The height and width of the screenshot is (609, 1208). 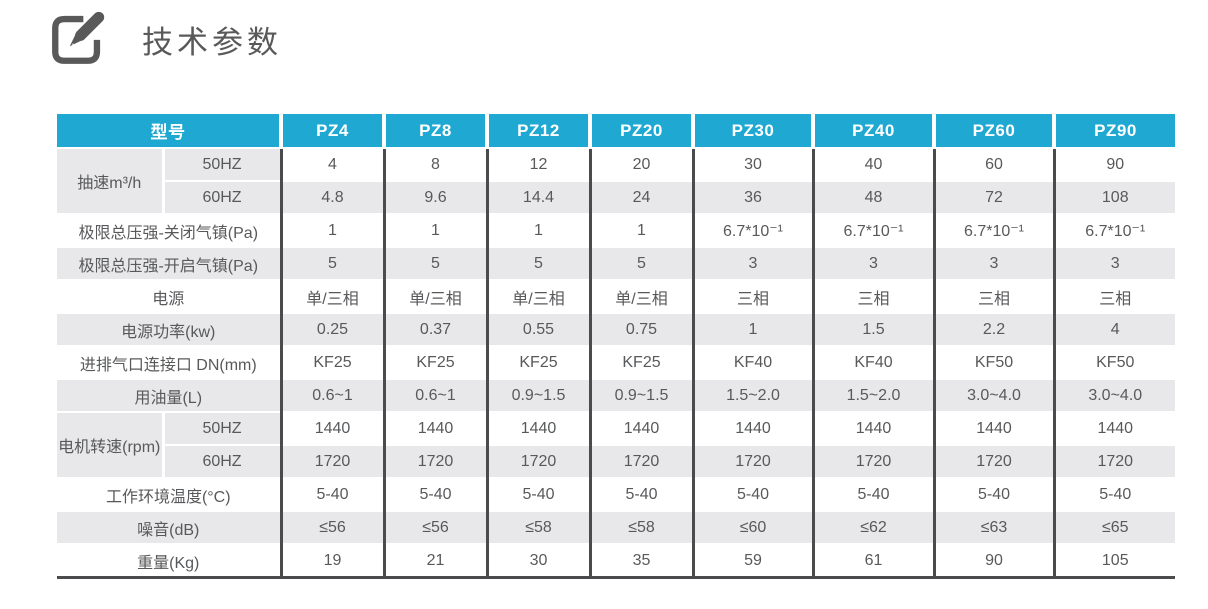 What do you see at coordinates (331, 527) in the screenshot?
I see `spec-cell: ≤56` at bounding box center [331, 527].